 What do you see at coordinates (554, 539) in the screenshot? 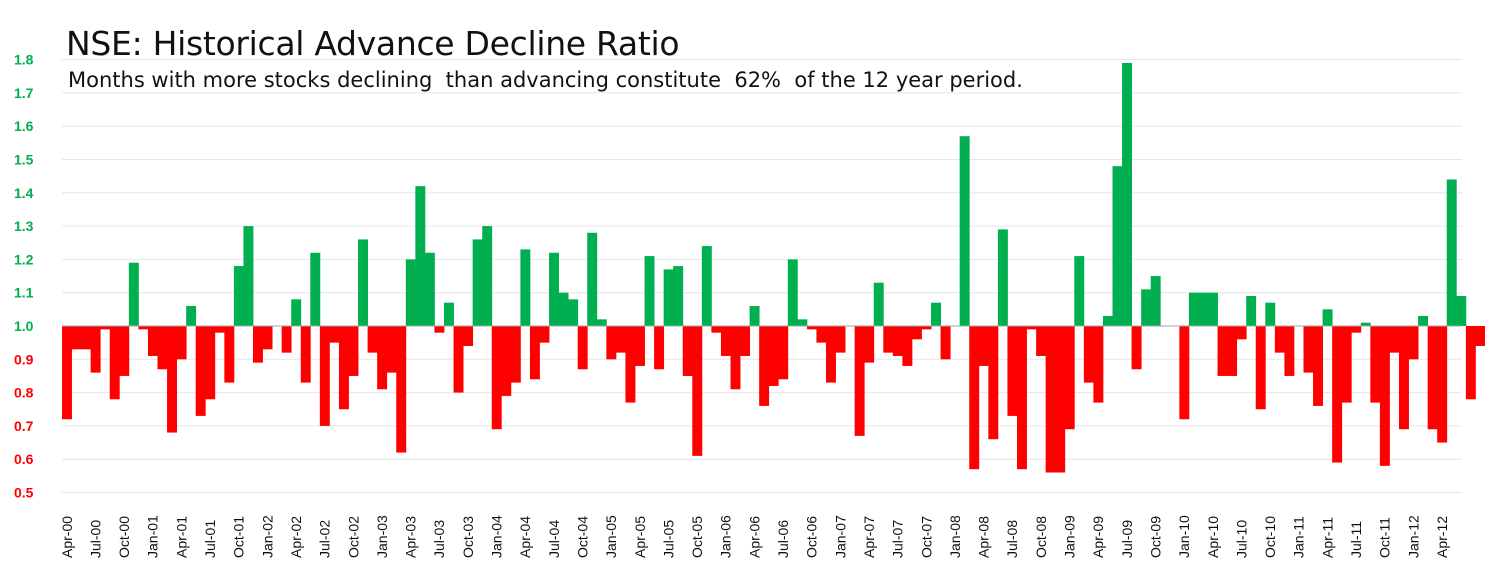
I see `x-tick-label: Jul-04` at bounding box center [554, 539].